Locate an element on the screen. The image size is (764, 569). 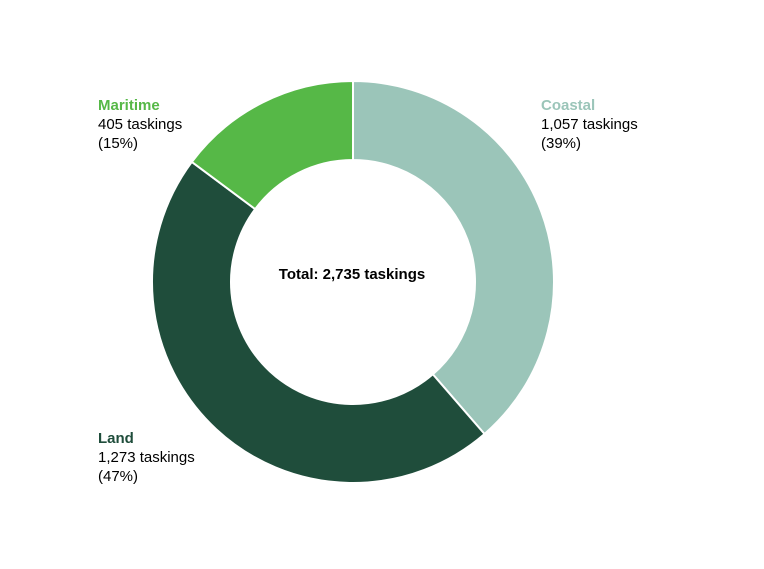
label-maritime-percent: (15%) is located at coordinates (118, 143).